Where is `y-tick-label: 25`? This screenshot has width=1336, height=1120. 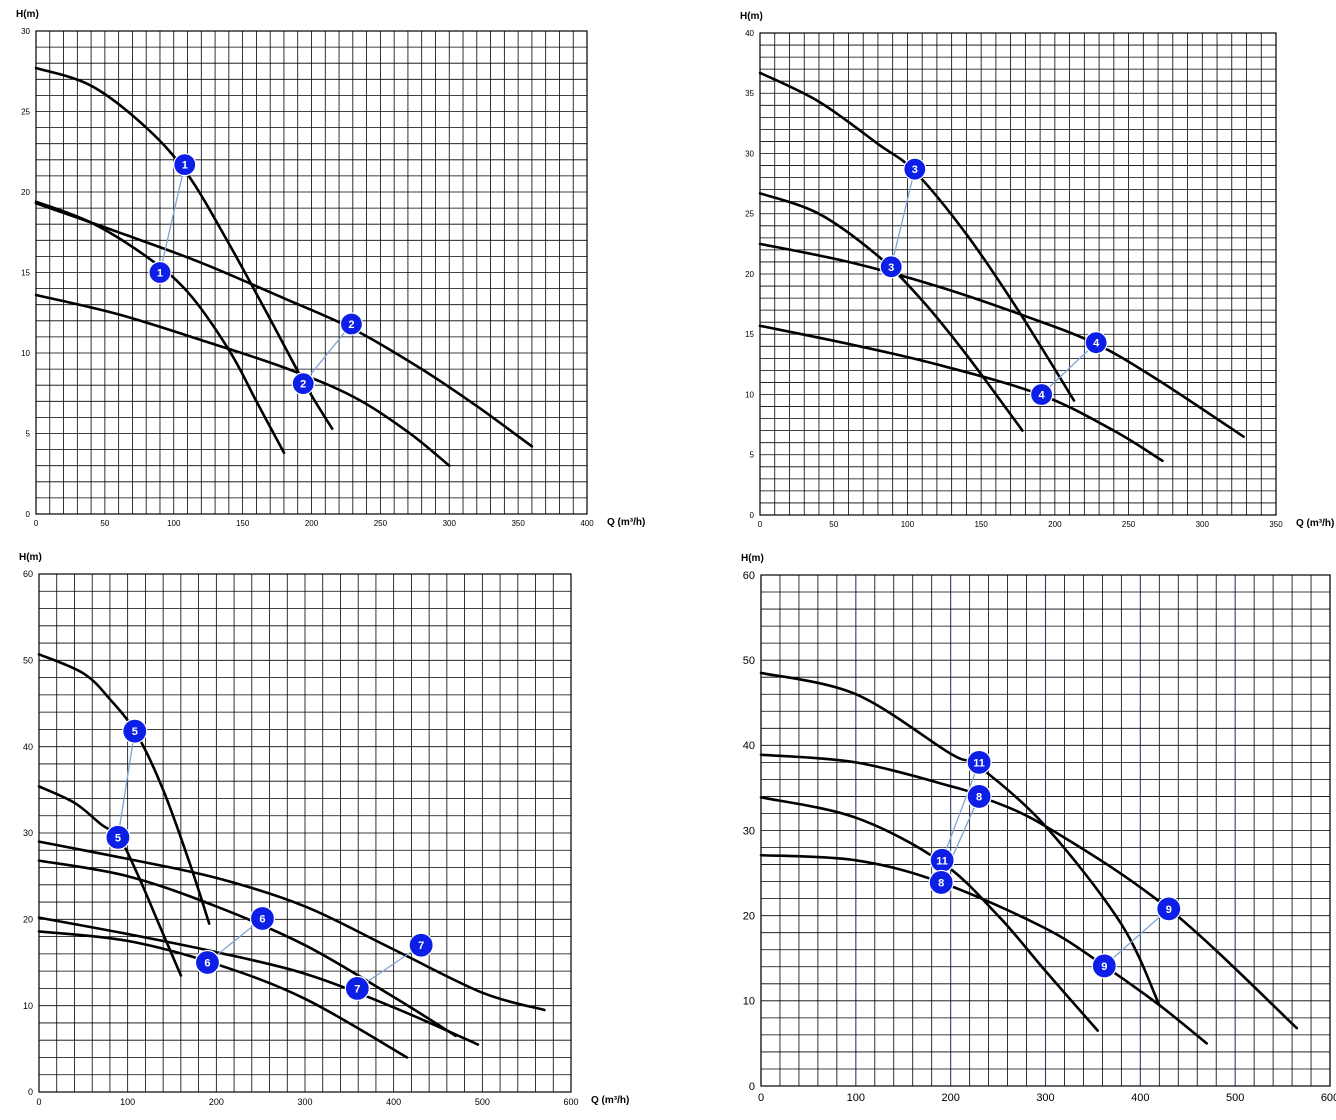 y-tick-label: 25 is located at coordinates (749, 214).